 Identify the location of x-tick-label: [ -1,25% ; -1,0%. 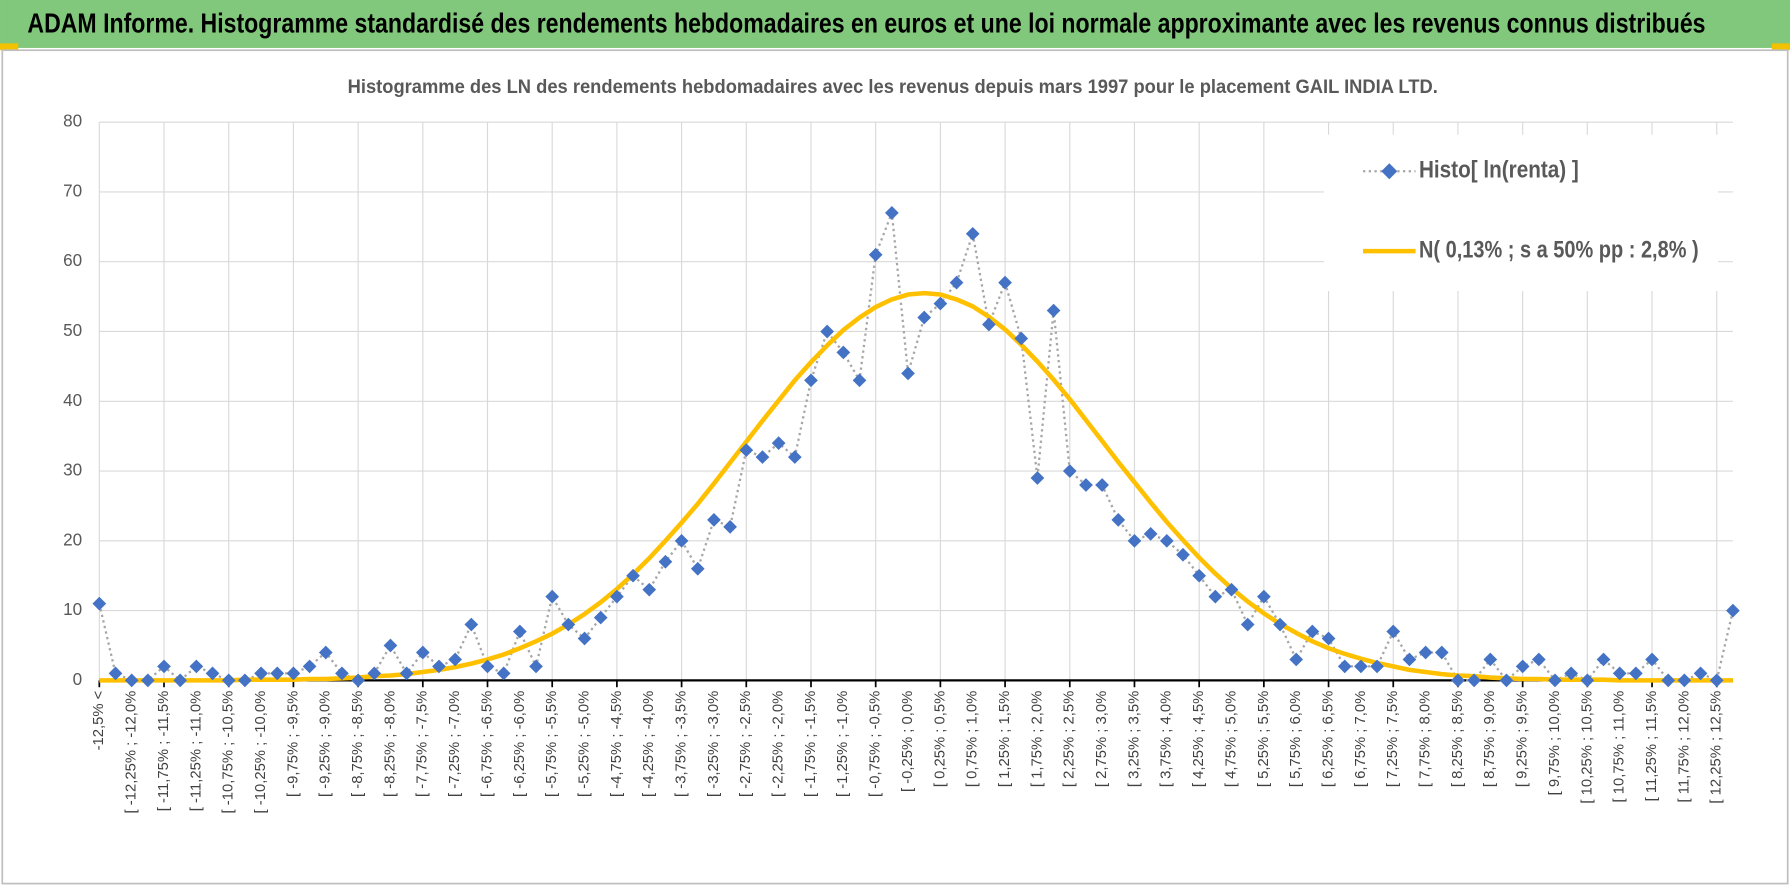
(843, 744).